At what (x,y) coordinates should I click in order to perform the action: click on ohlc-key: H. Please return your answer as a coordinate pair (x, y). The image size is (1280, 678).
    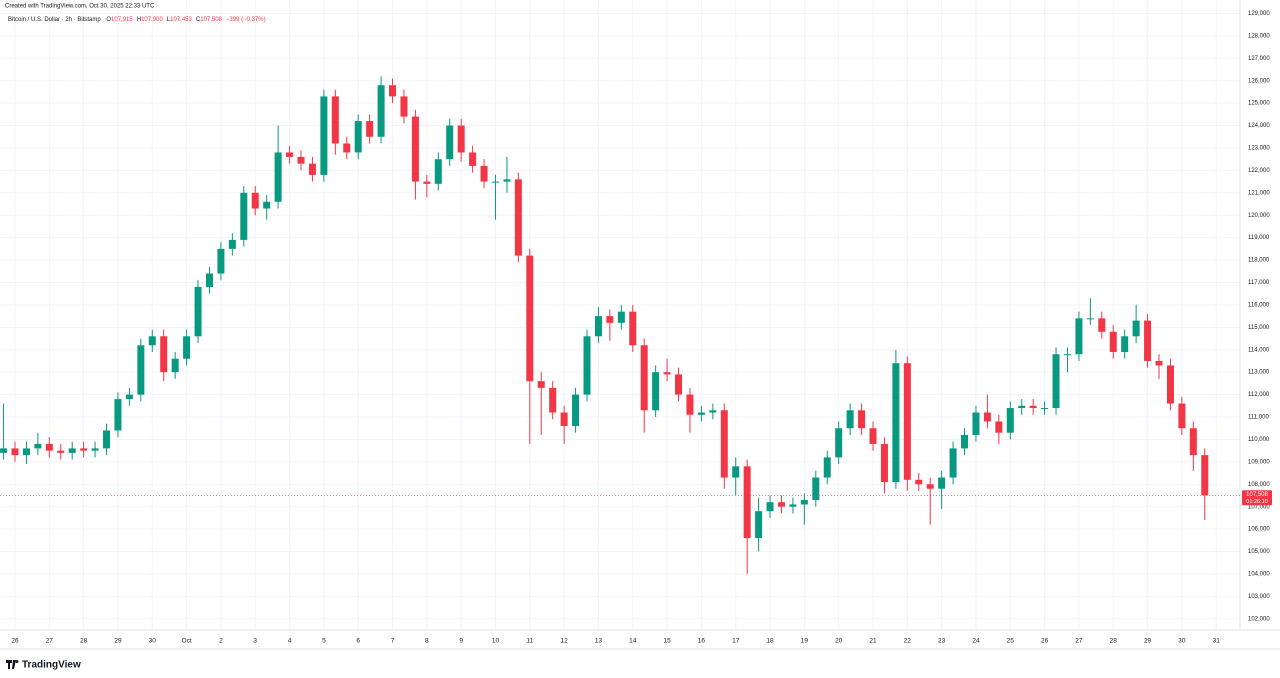
    Looking at the image, I should click on (139, 20).